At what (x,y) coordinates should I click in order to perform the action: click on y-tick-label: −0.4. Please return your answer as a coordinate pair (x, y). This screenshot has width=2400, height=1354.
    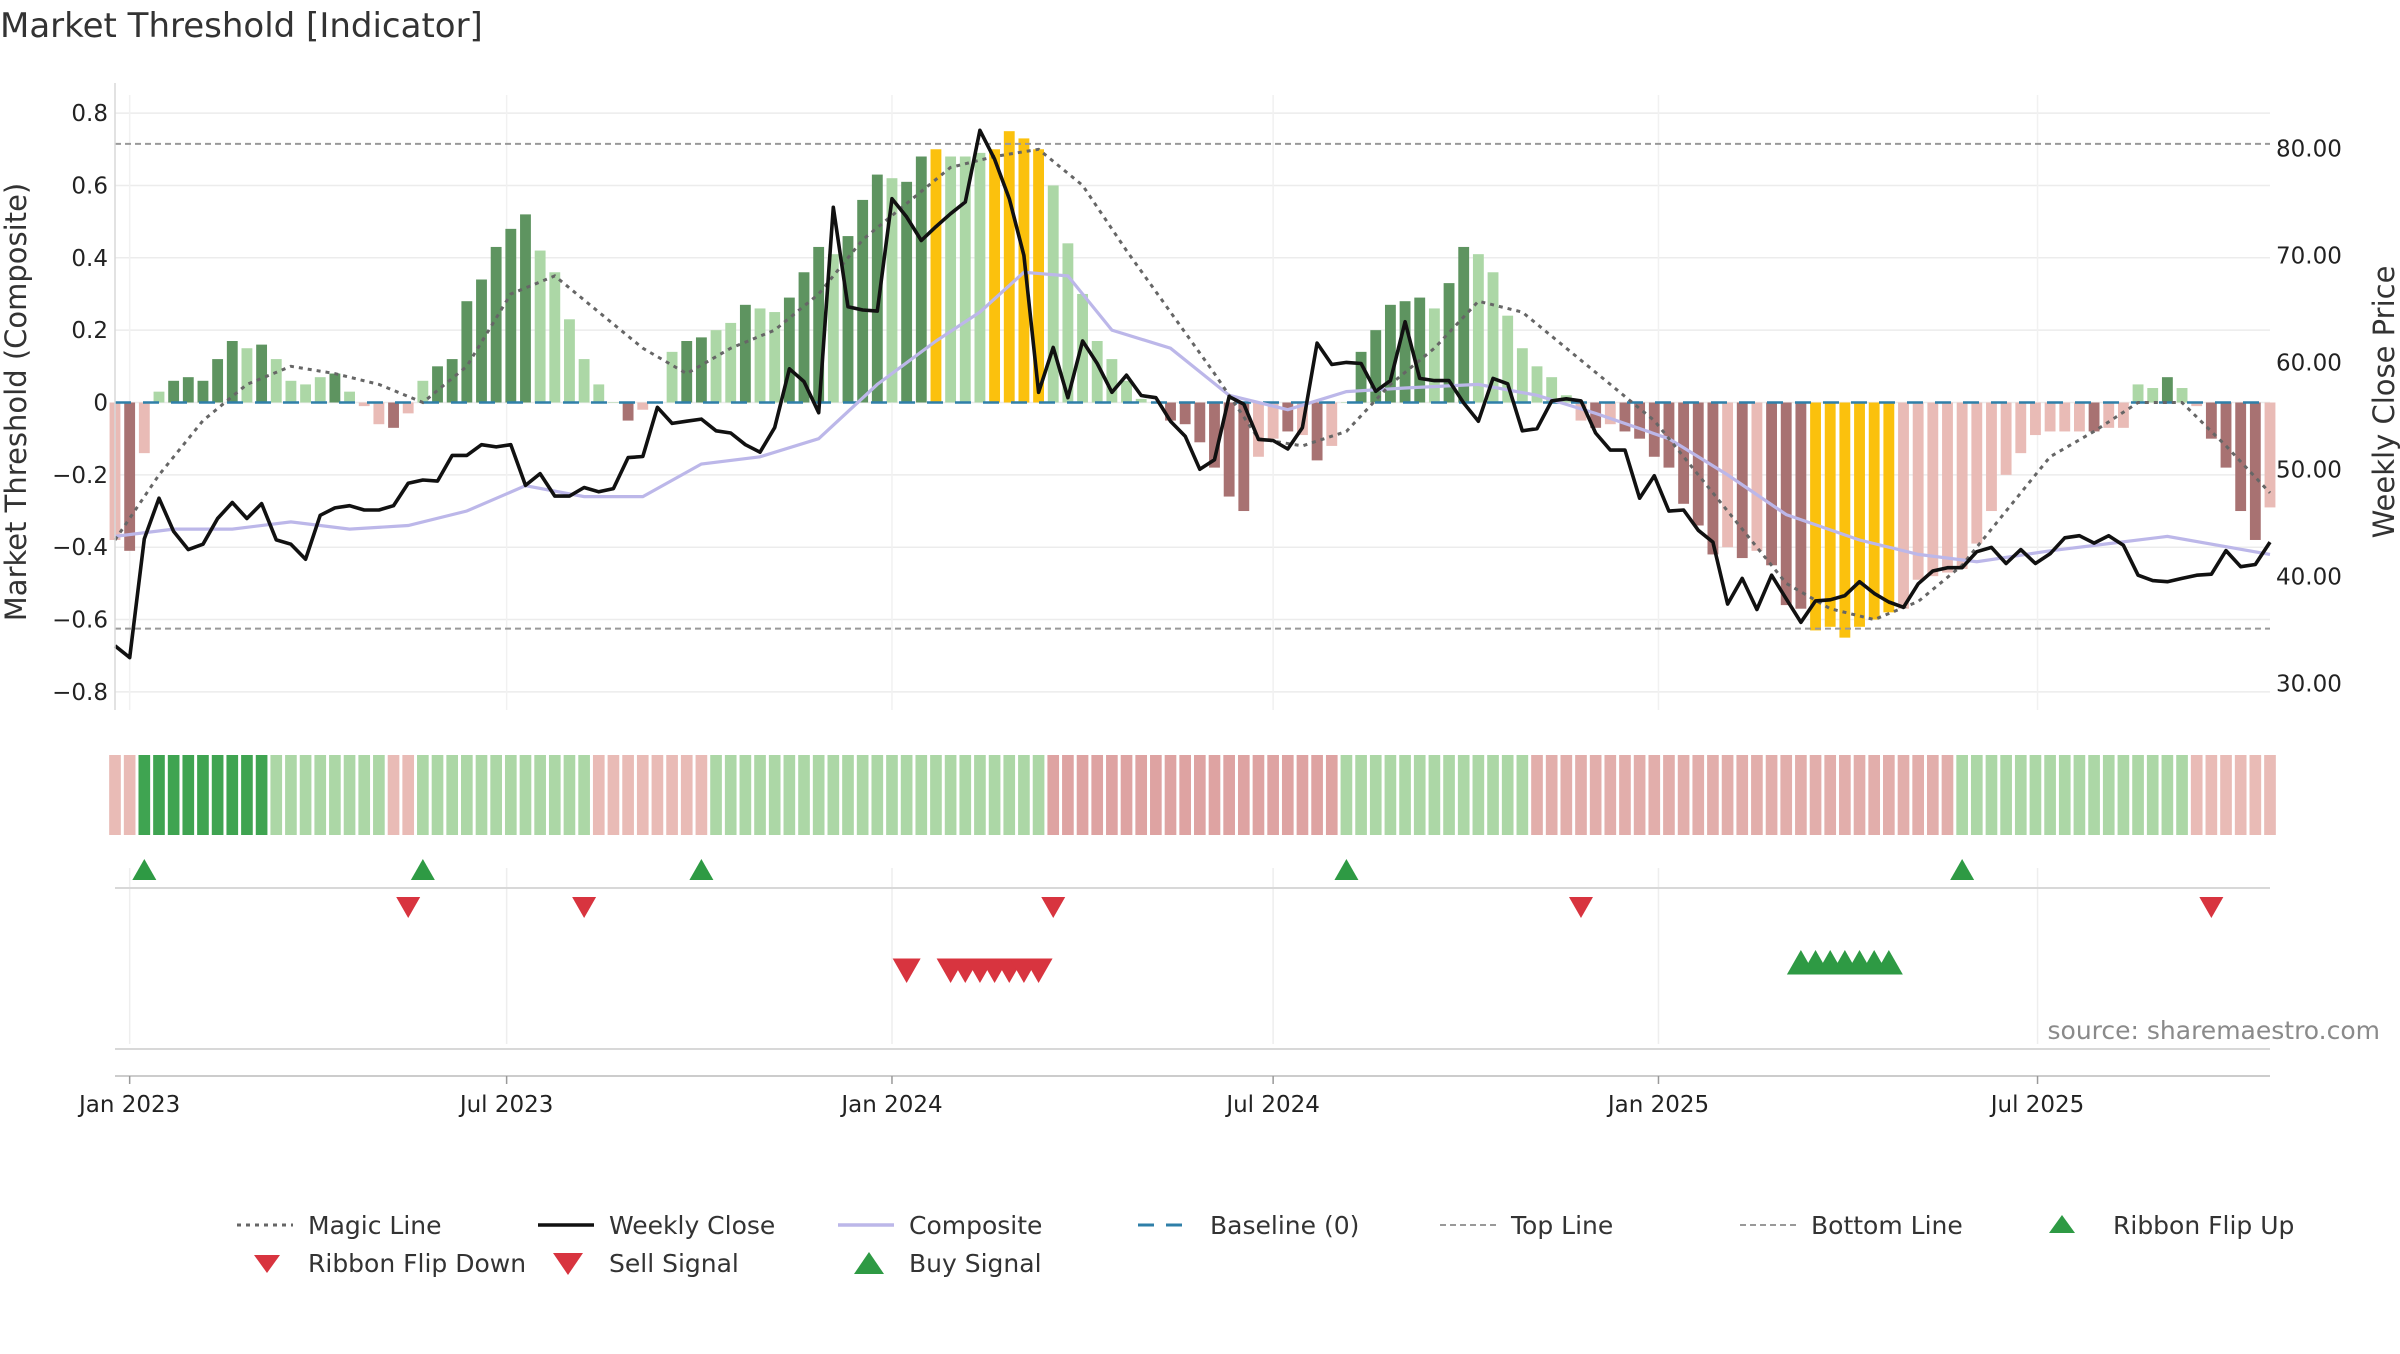
    Looking at the image, I should click on (80, 548).